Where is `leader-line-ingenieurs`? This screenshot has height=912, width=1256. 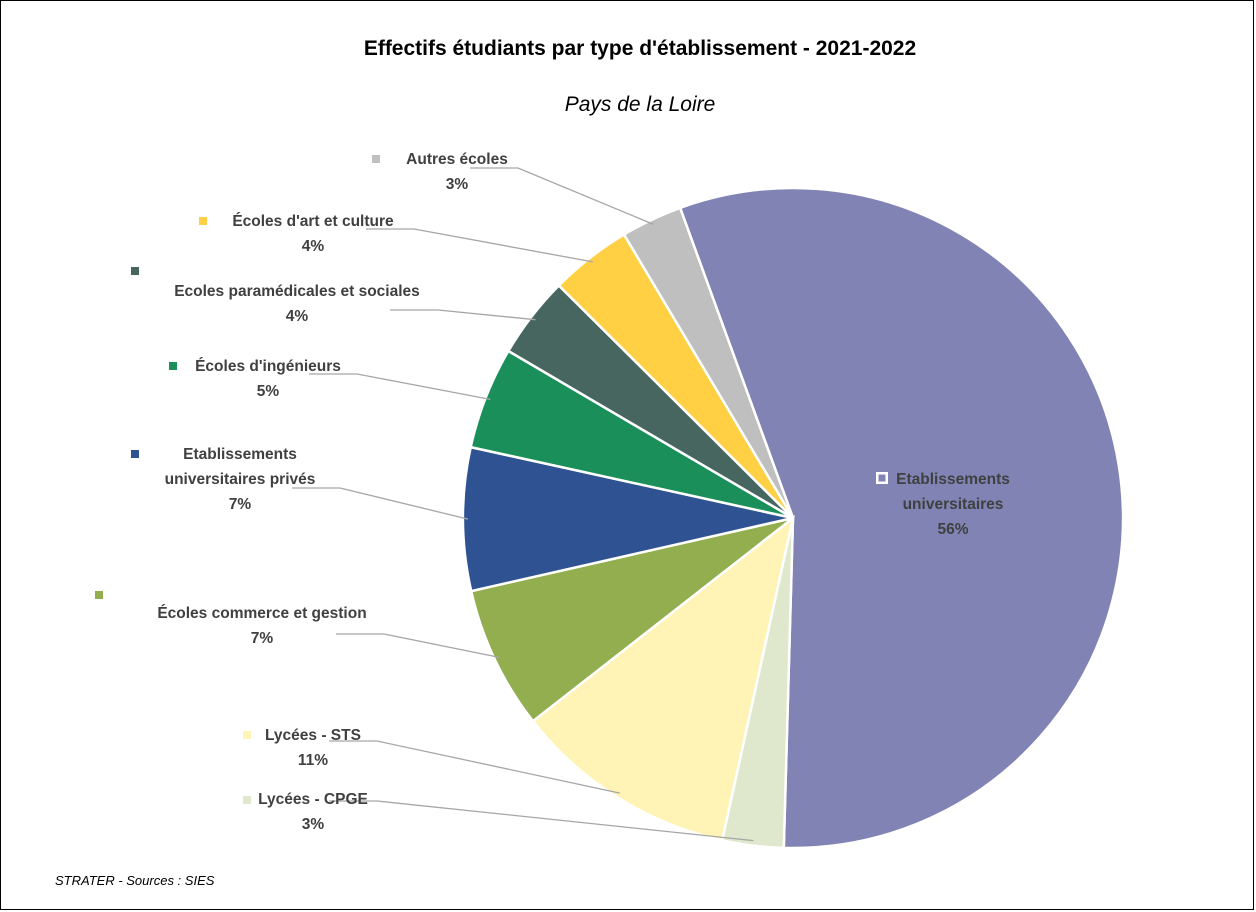 leader-line-ingenieurs is located at coordinates (400, 387).